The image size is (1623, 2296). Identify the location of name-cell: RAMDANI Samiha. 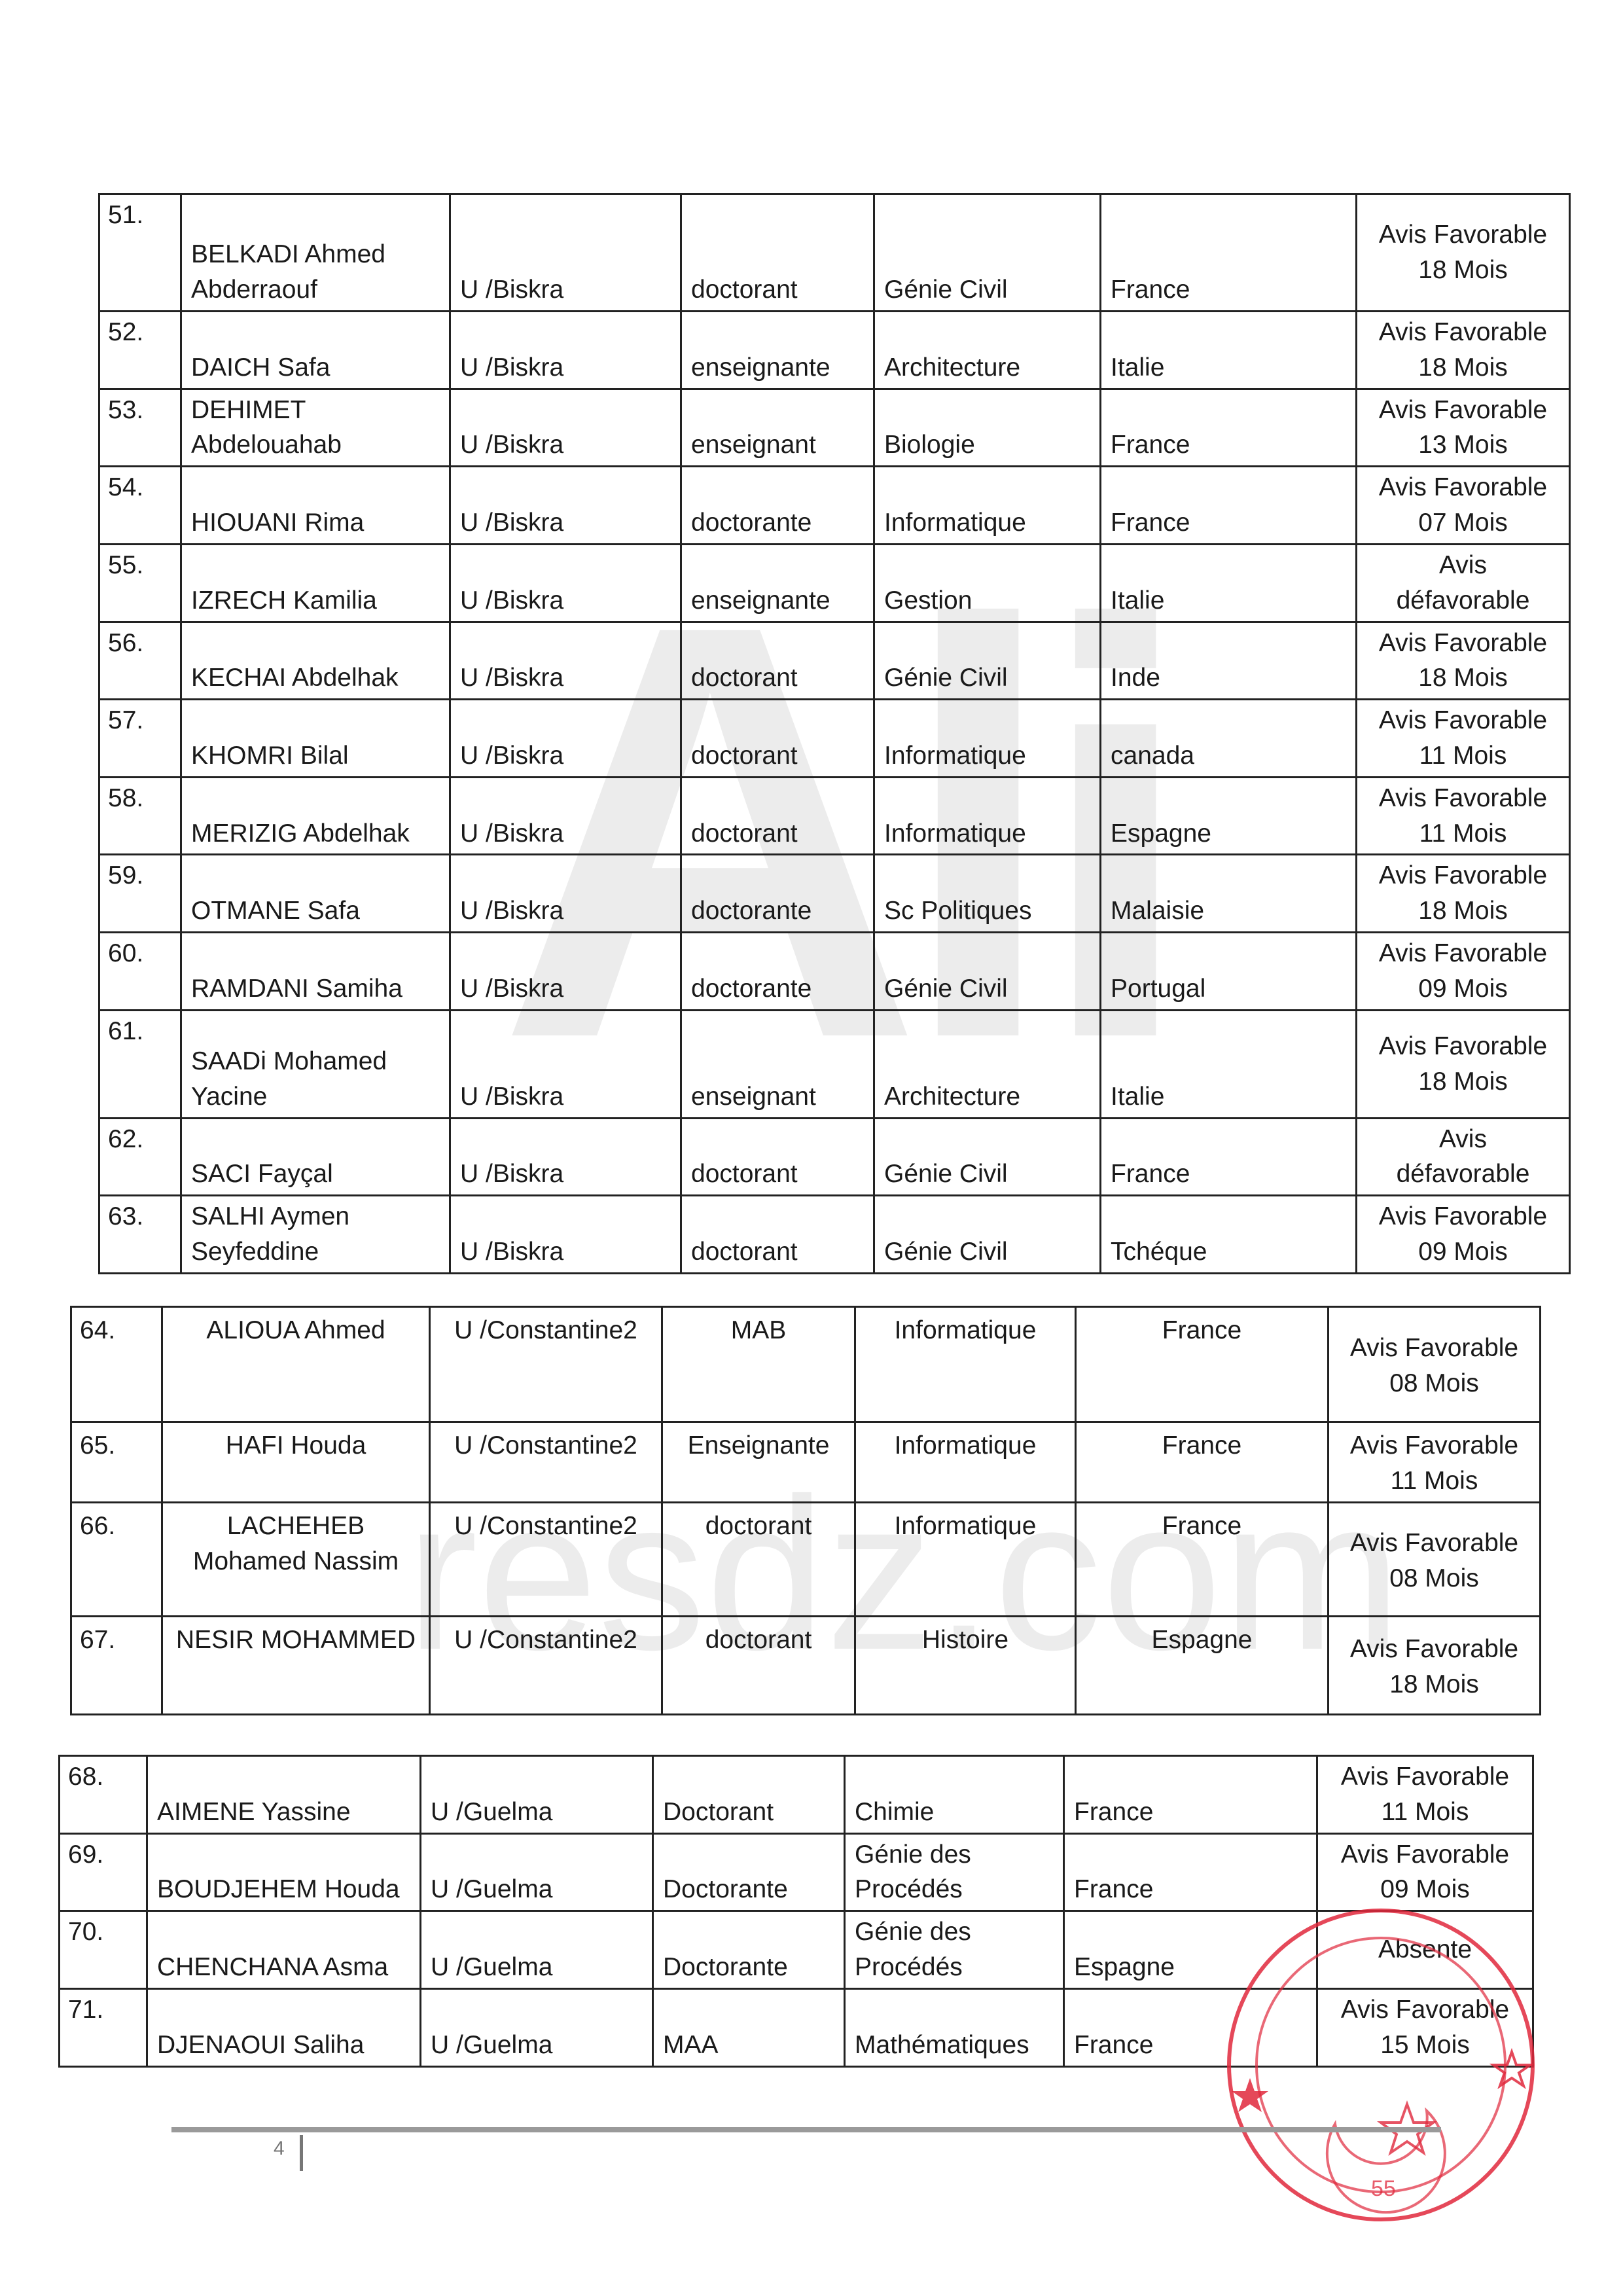
(315, 971).